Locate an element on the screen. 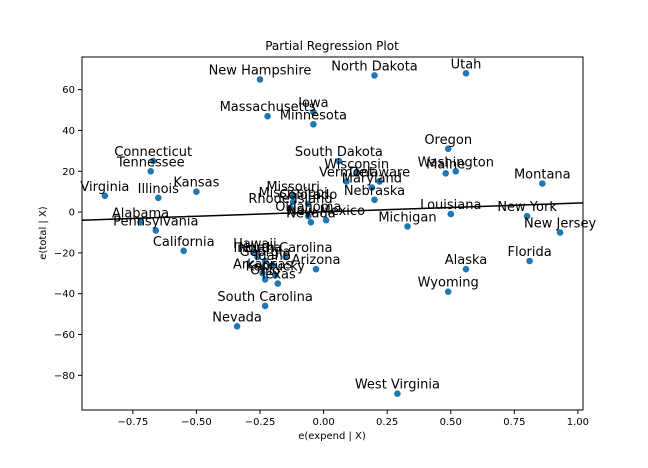 This screenshot has height=468, width=648. point-label: Tennessee is located at coordinates (150, 162).